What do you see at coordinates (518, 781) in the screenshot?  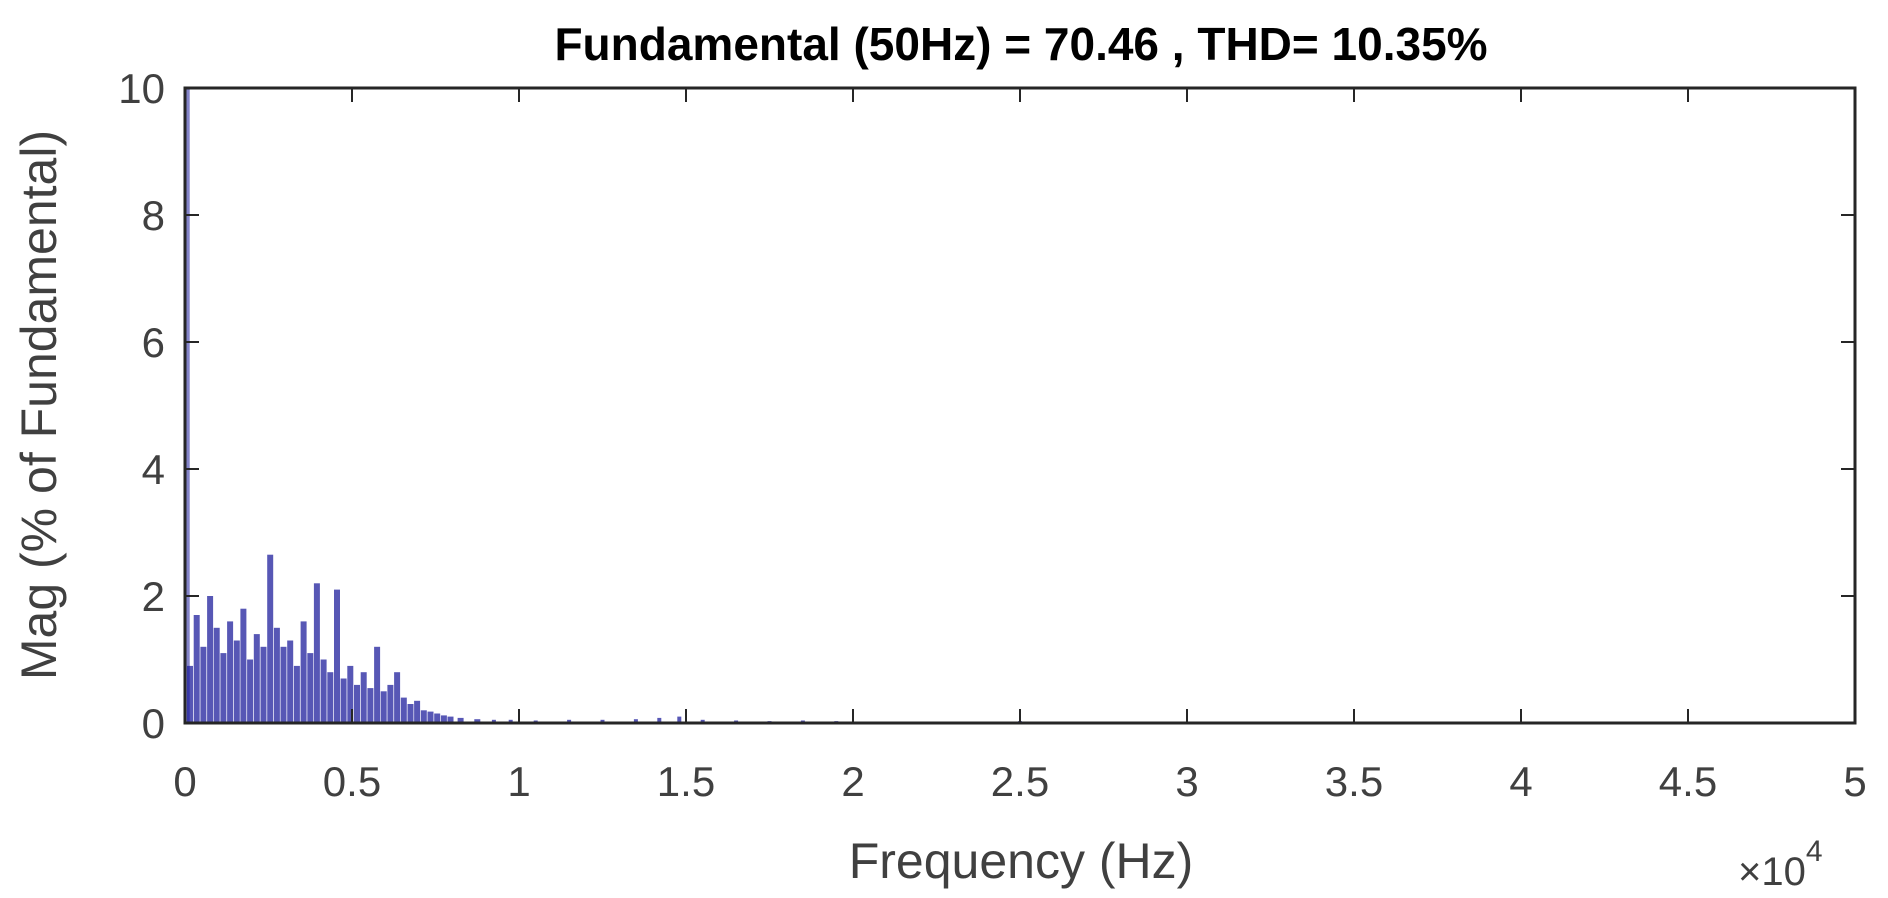 I see `x-tick-label: 1` at bounding box center [518, 781].